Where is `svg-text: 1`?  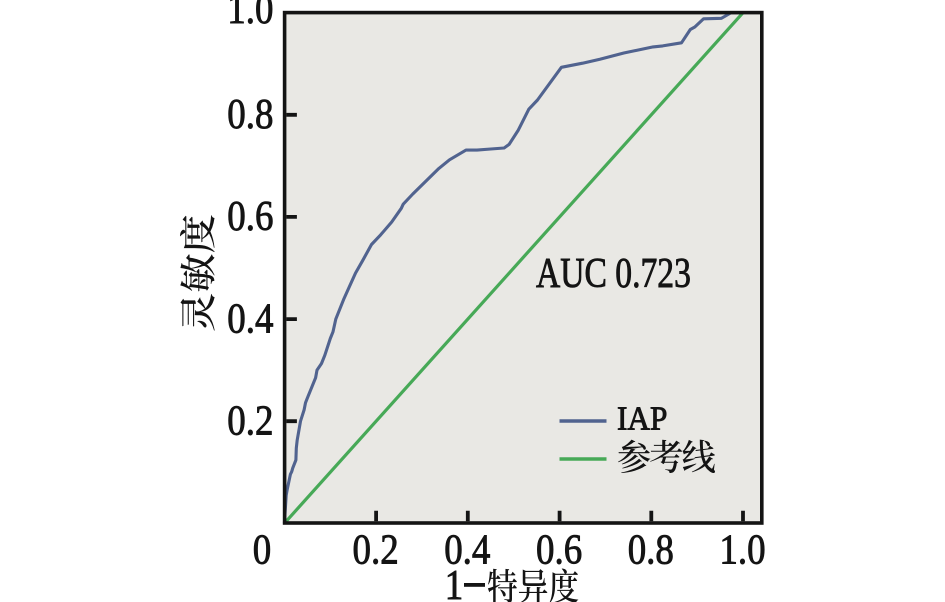 svg-text: 1 is located at coordinates (454, 582).